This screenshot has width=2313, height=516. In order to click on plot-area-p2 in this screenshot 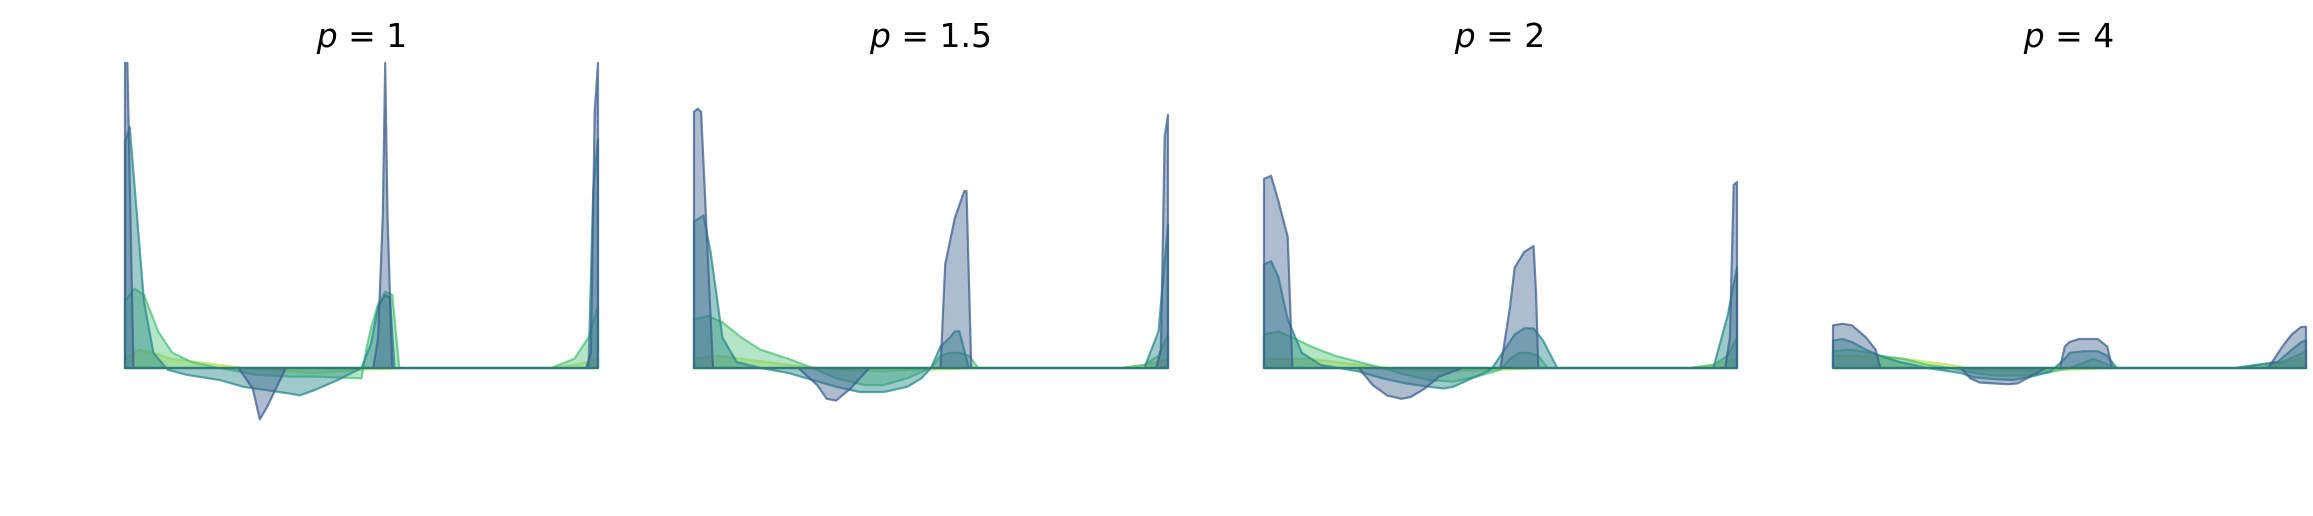, I will do `click(1500, 287)`.